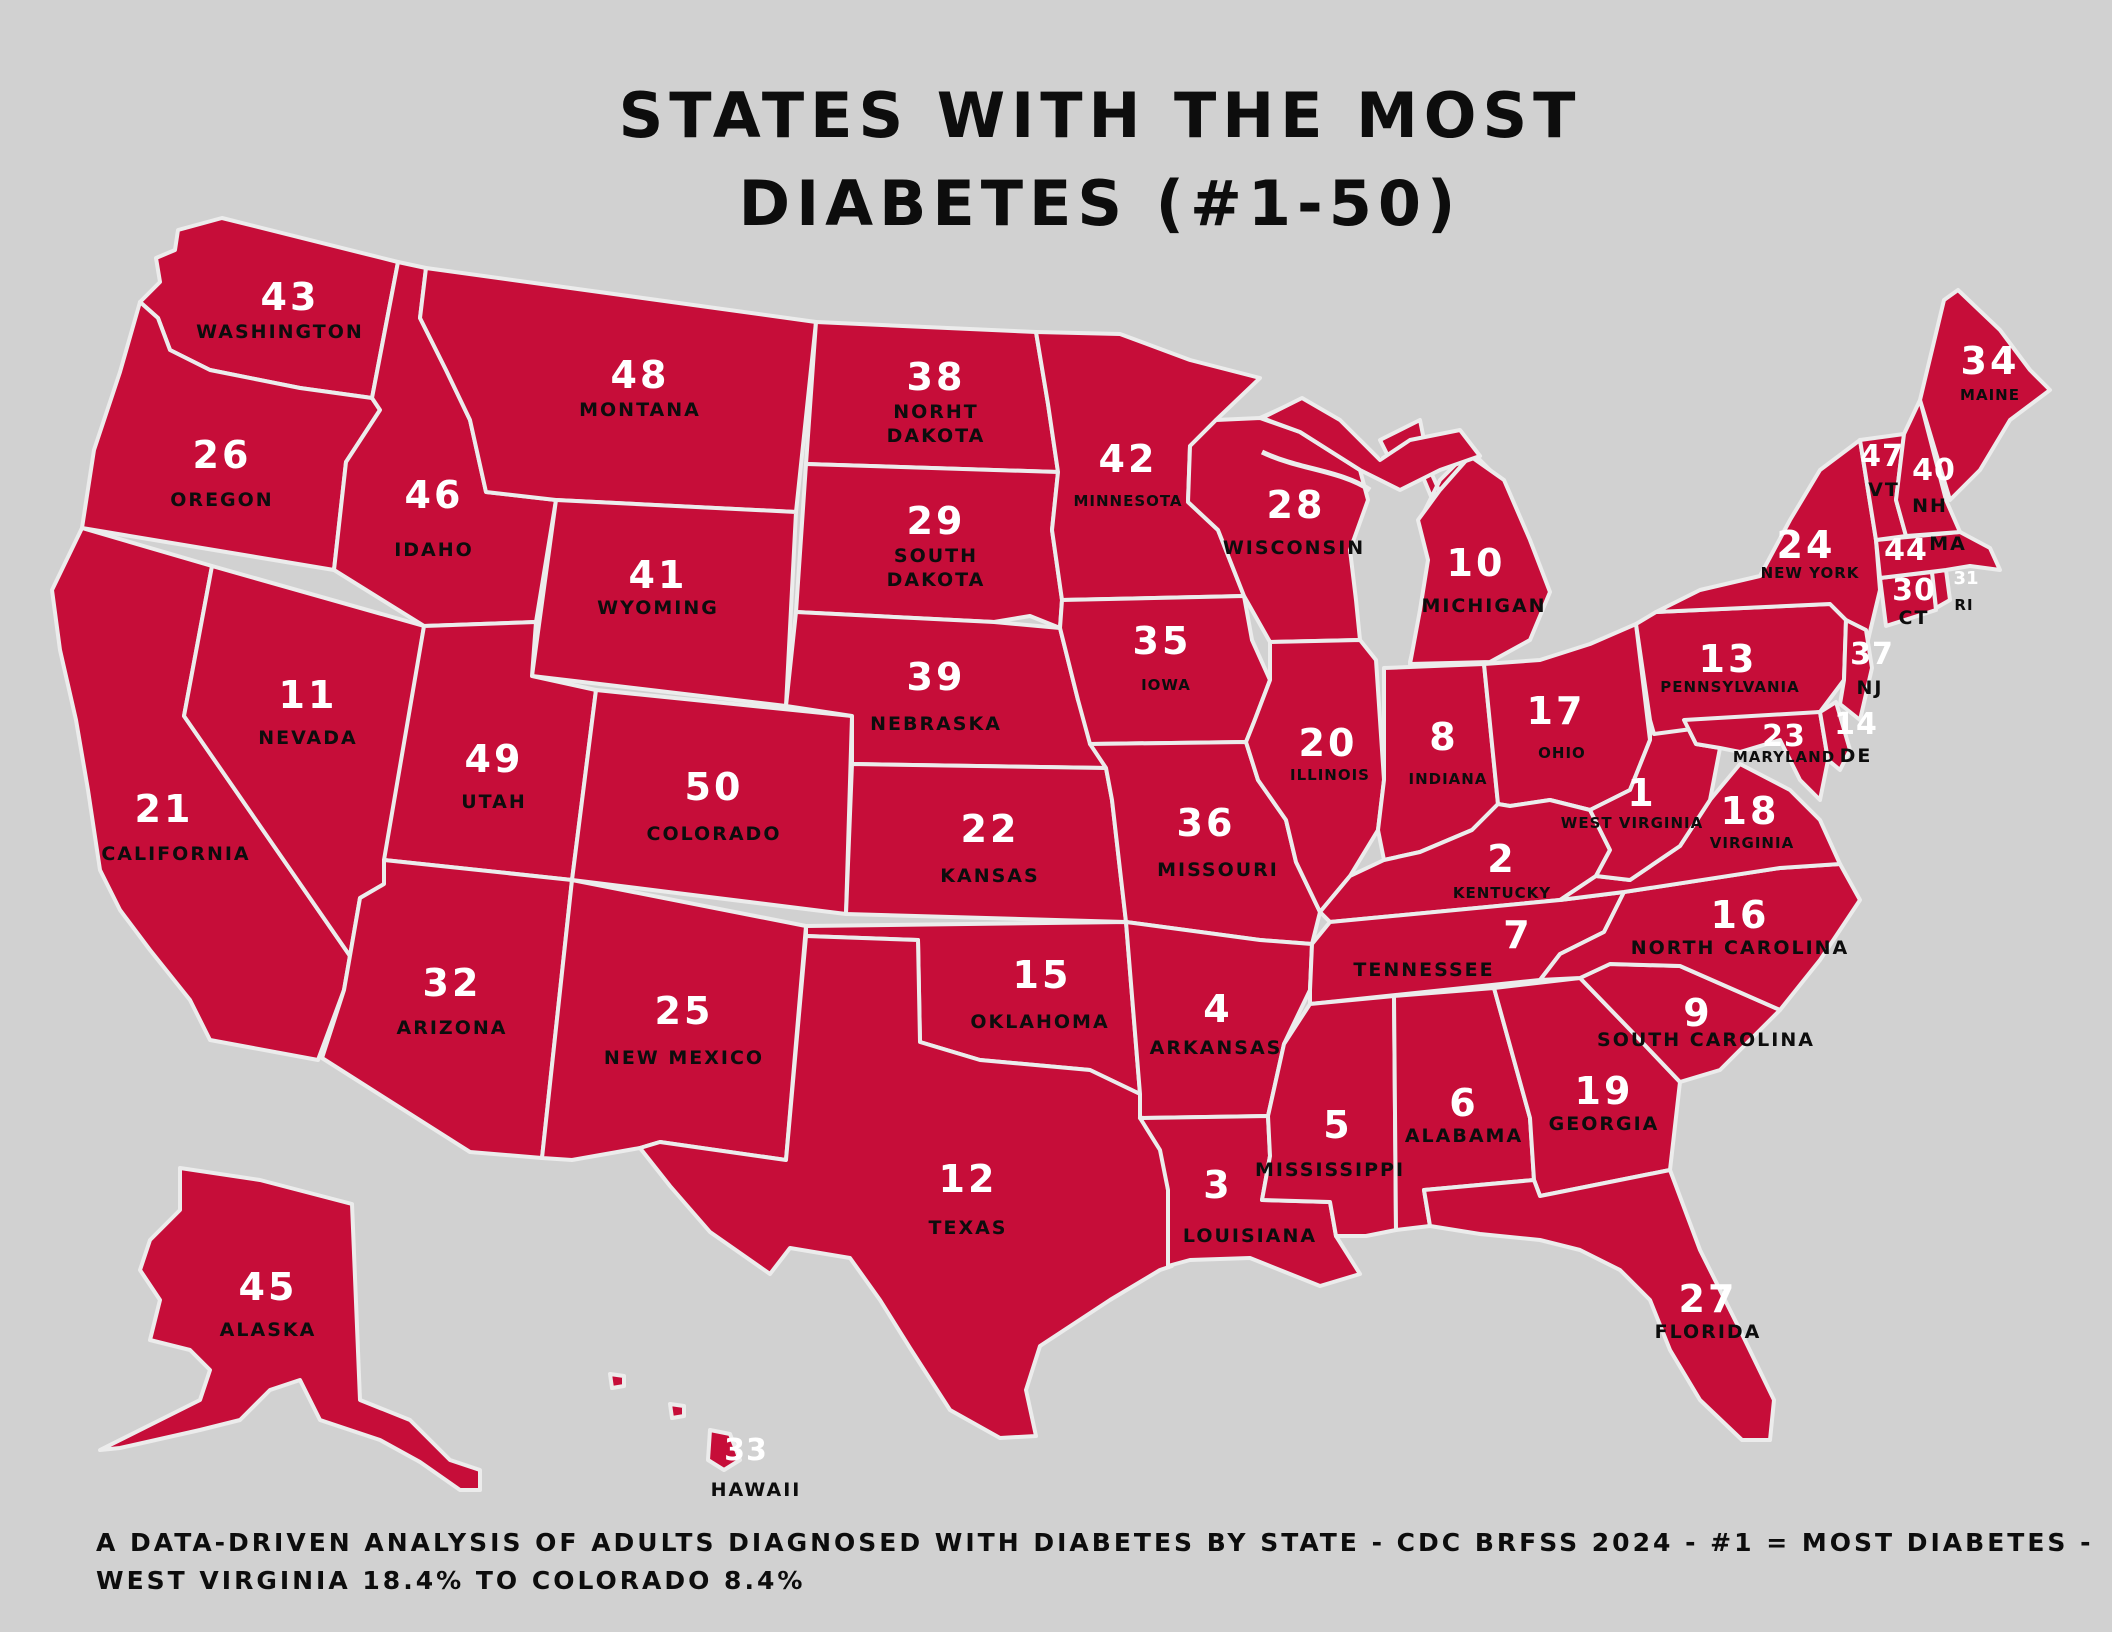  What do you see at coordinates (1480, 560) in the screenshot?
I see `state-shape-mi-lower` at bounding box center [1480, 560].